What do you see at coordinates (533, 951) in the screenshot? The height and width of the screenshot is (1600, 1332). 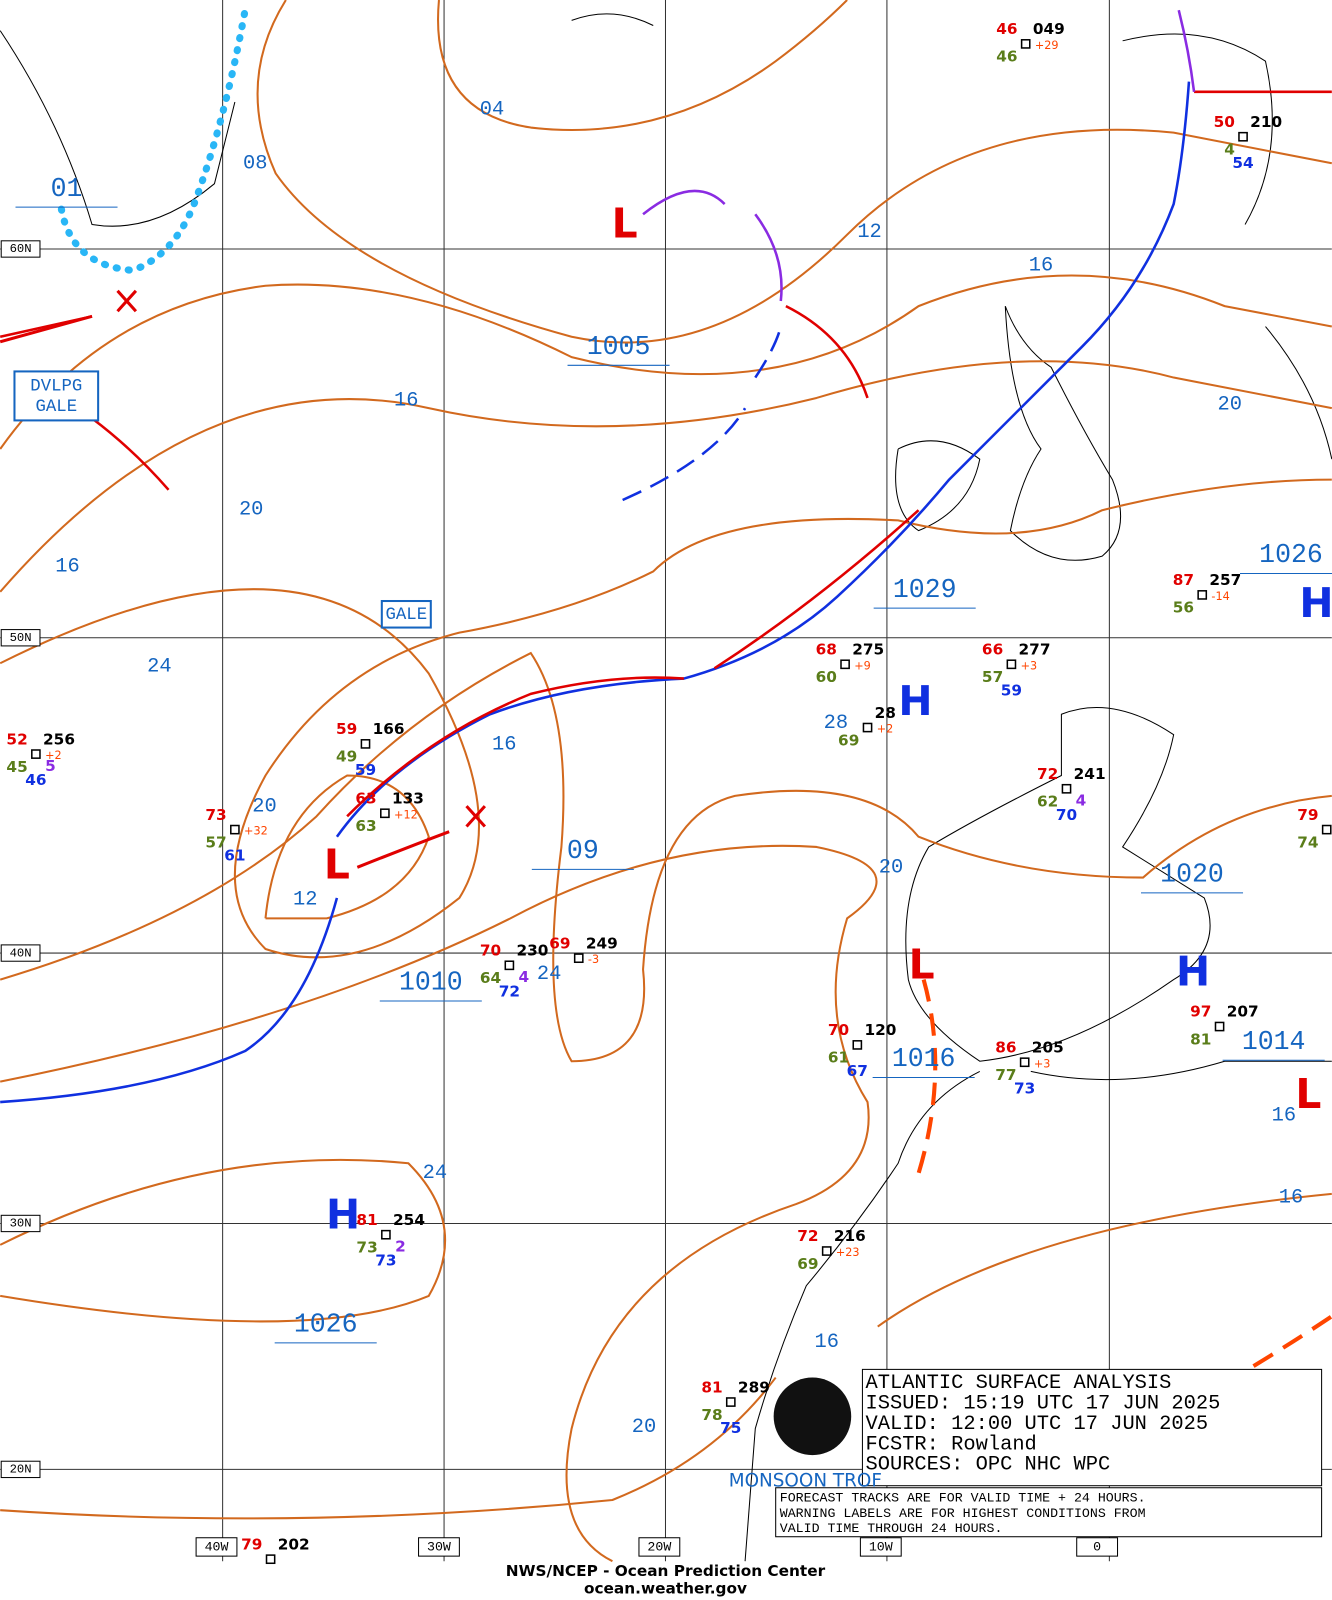 I see `station-pressure: 230` at bounding box center [533, 951].